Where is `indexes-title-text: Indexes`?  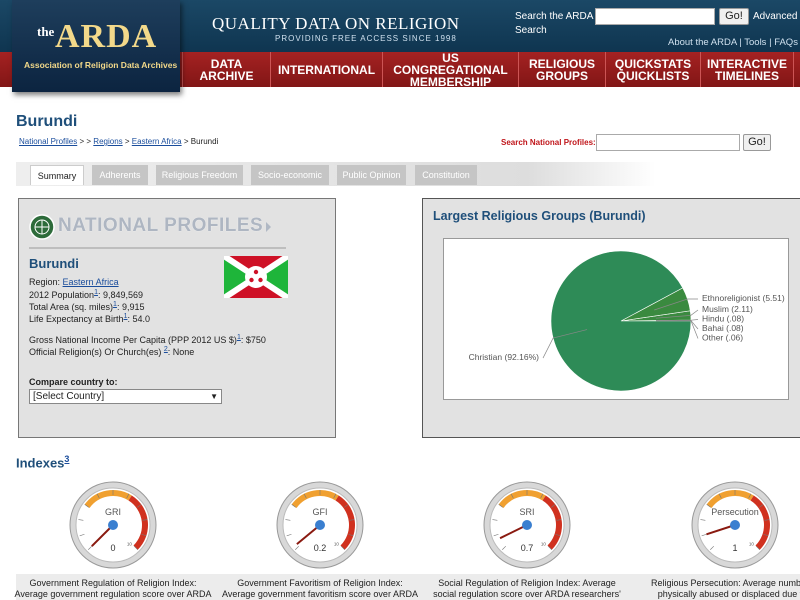
indexes-title-text: Indexes is located at coordinates (40, 463).